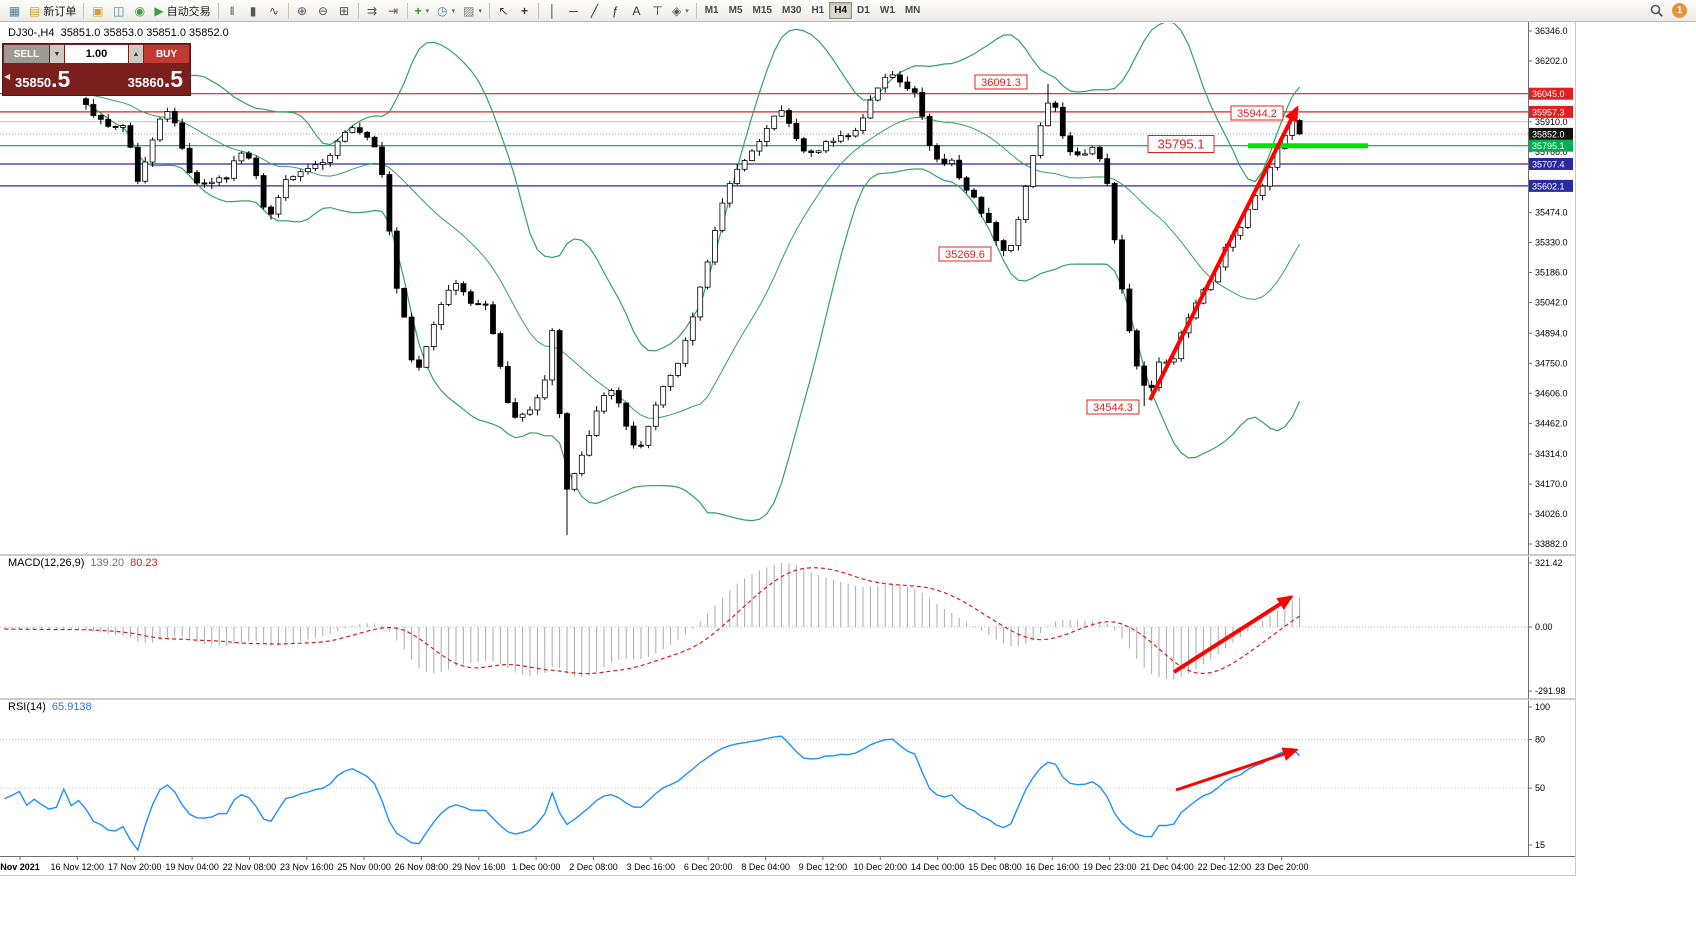  Describe the element at coordinates (393, 10) in the screenshot. I see `chart-shift-button: ⇥` at that location.